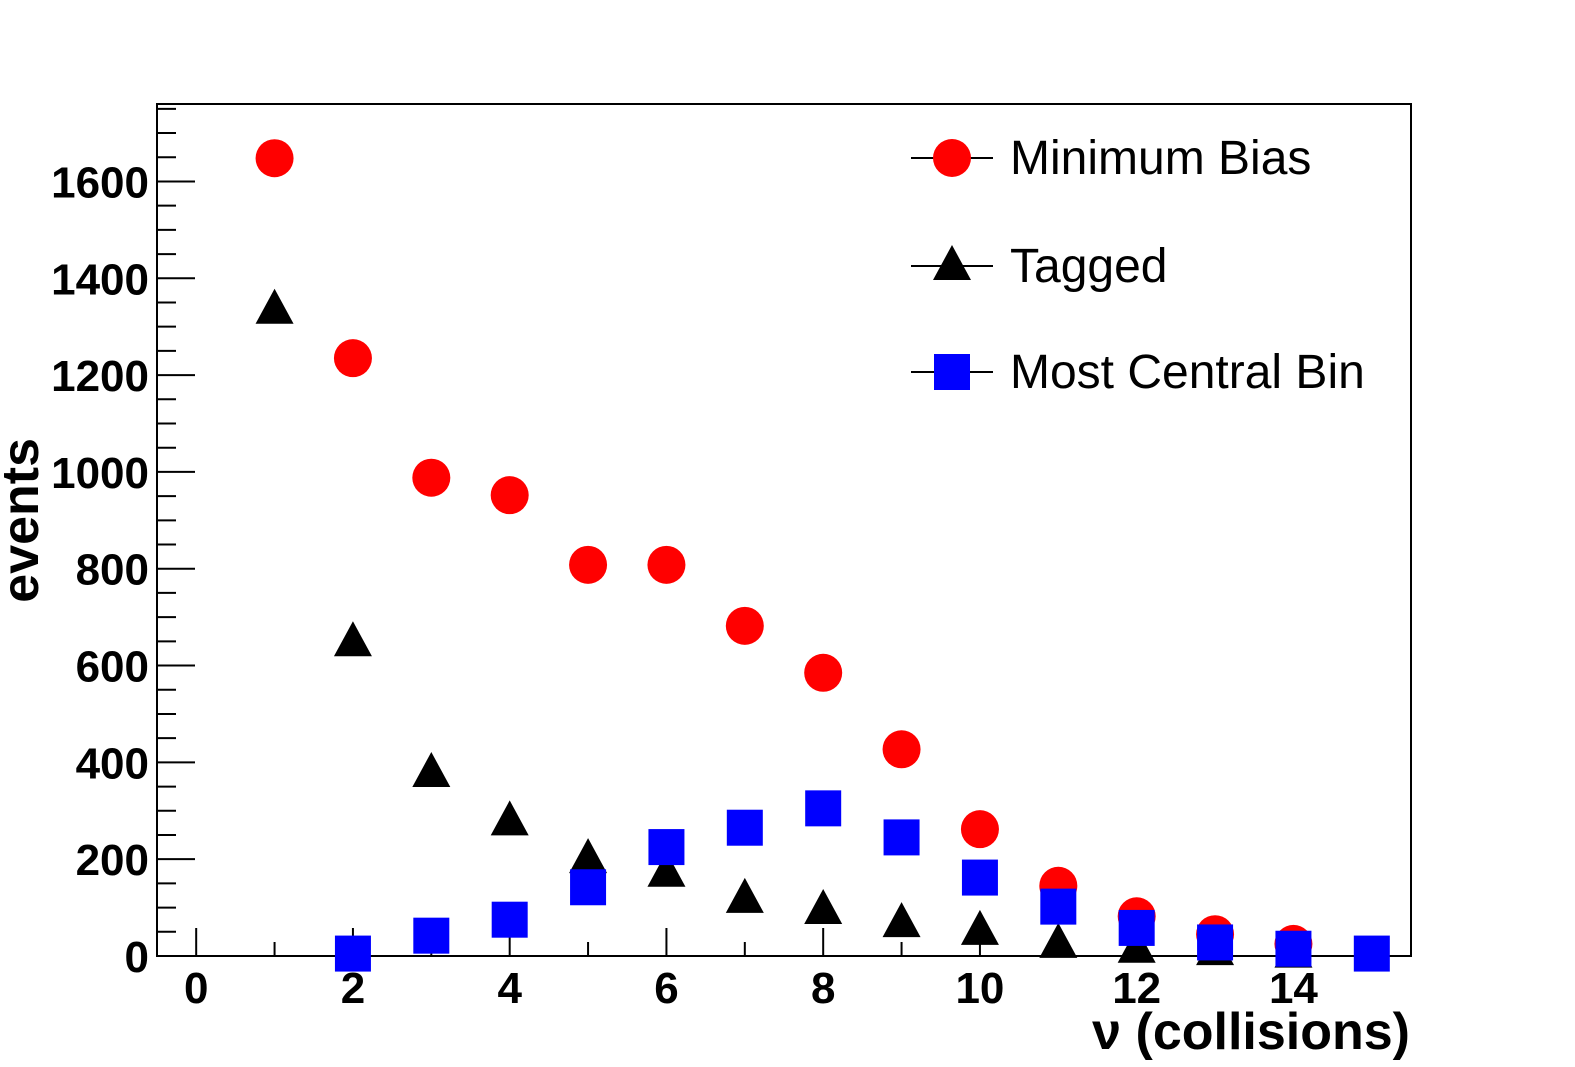 The height and width of the screenshot is (1067, 1575). I want to click on y-tick-label: 200, so click(112, 860).